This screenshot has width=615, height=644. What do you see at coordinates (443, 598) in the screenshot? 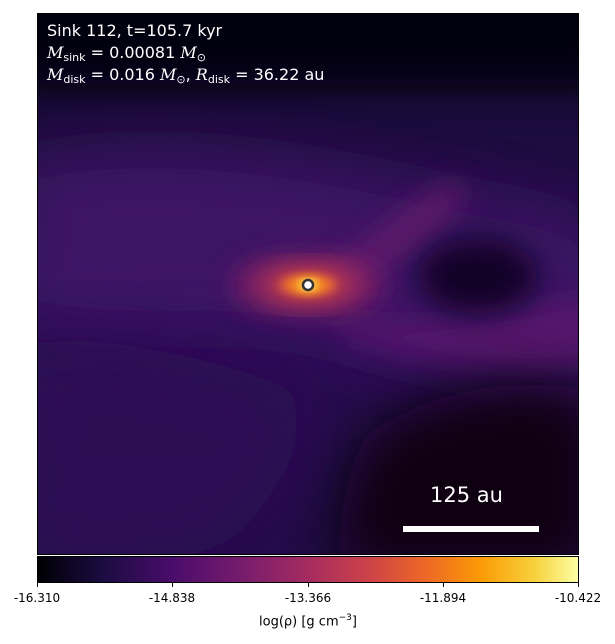
I see `colorbar-tick-label: -11.894` at bounding box center [443, 598].